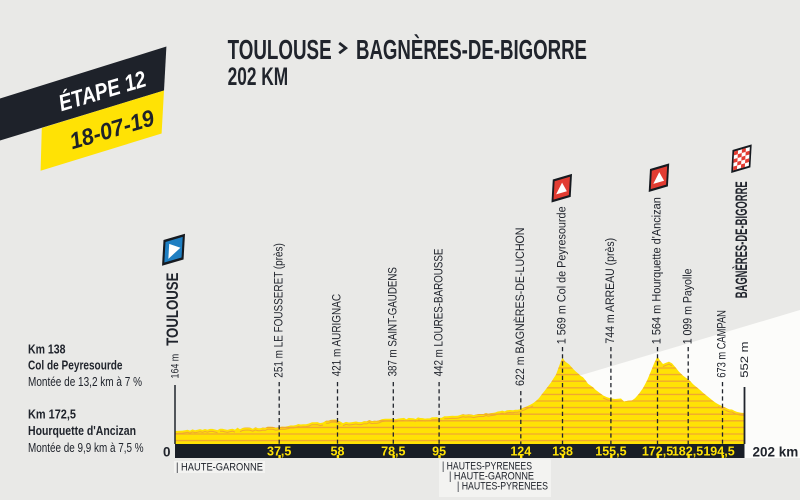  What do you see at coordinates (718, 451) in the screenshot?
I see `svg-text: 194,5` at bounding box center [718, 451].